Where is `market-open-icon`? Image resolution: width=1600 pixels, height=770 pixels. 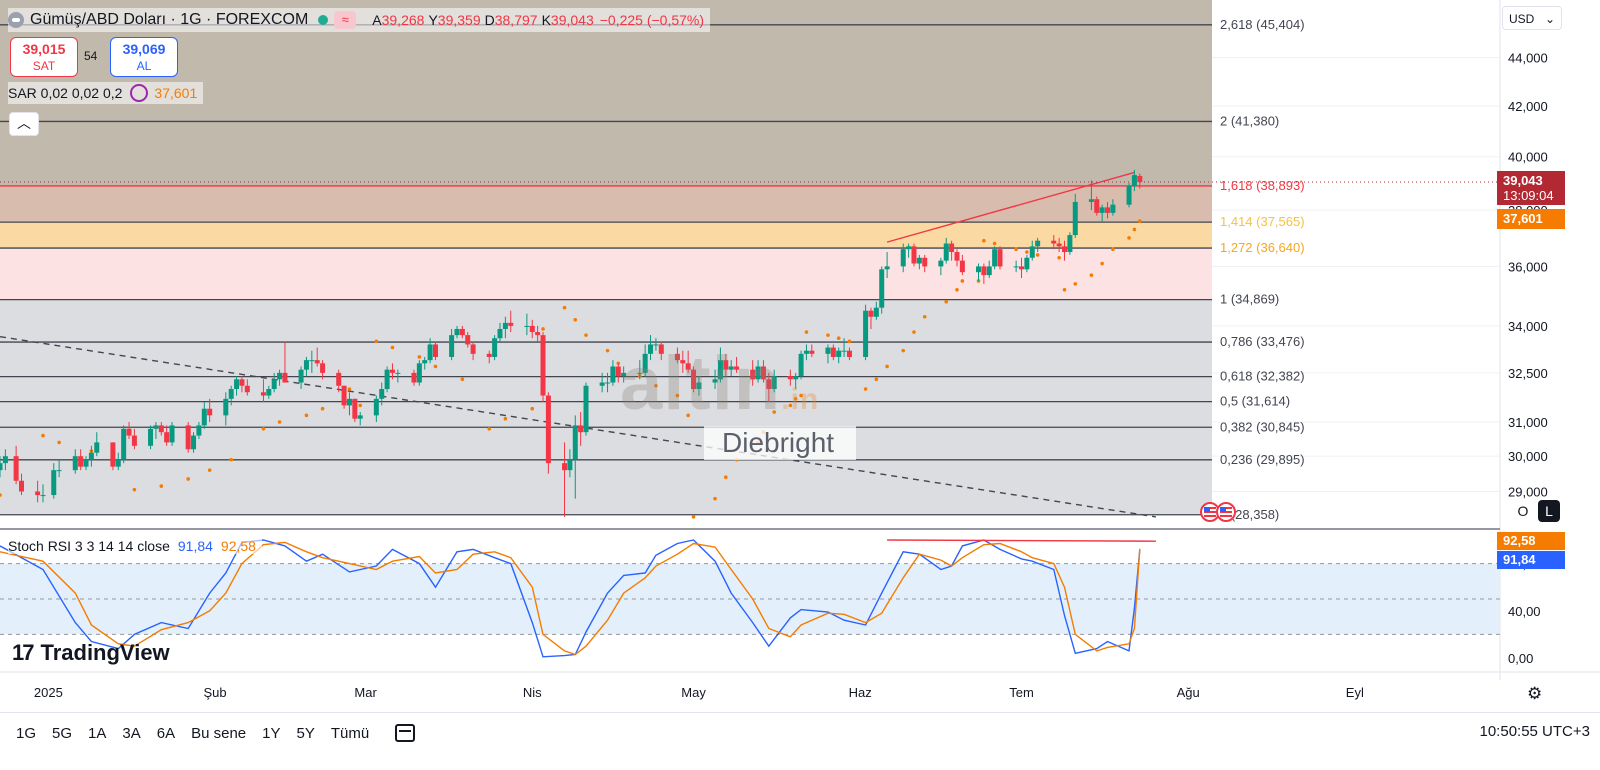 market-open-icon is located at coordinates (323, 20).